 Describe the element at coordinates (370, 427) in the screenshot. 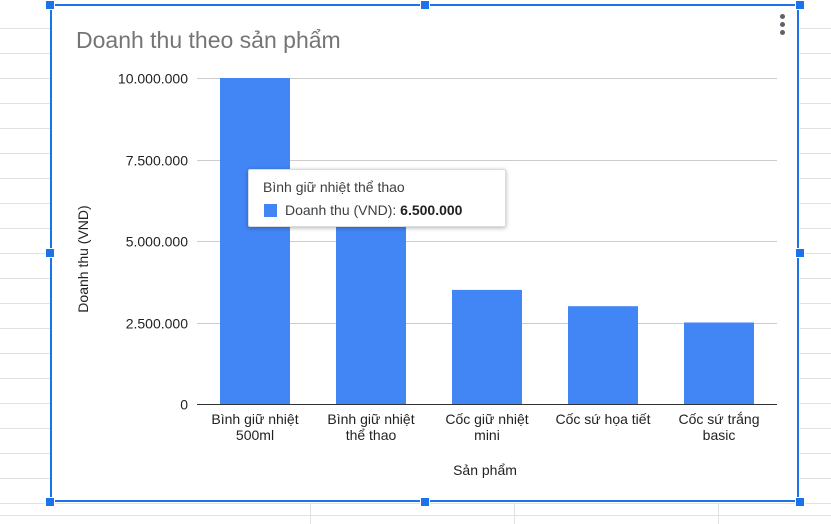

I see `x-tick-label: Bình giữ nhiệt thể thao` at that location.